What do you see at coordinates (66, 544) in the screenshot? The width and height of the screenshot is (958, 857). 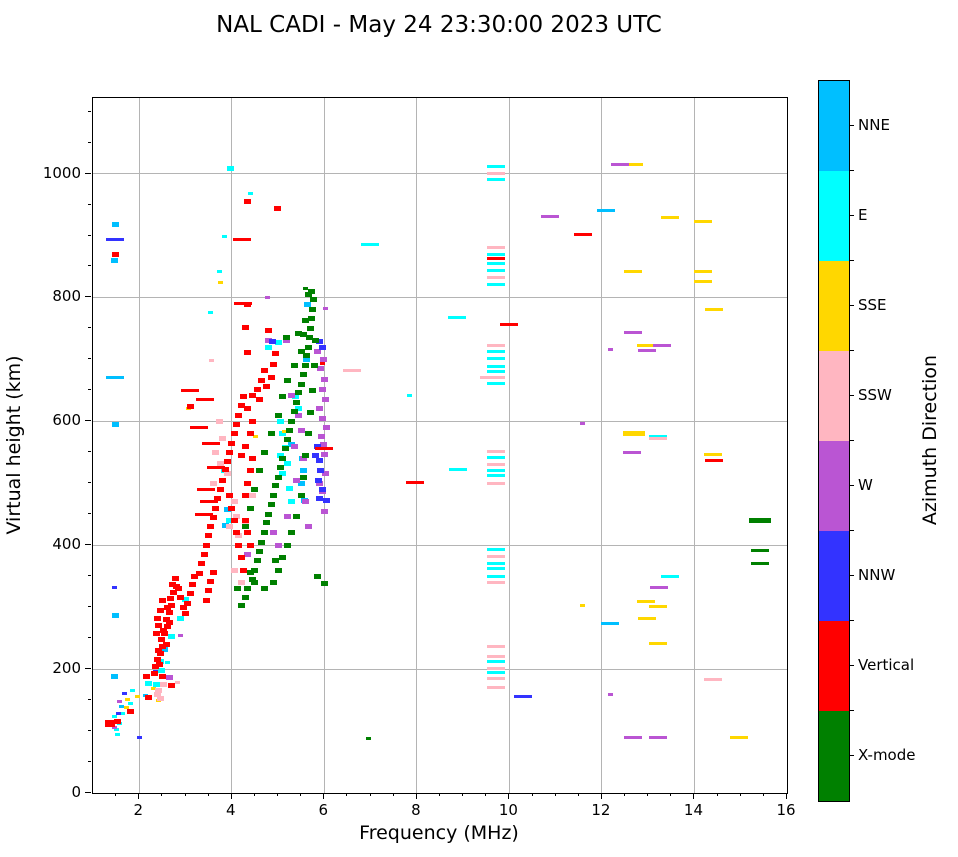 I see `y-tick-label: 400` at bounding box center [66, 544].